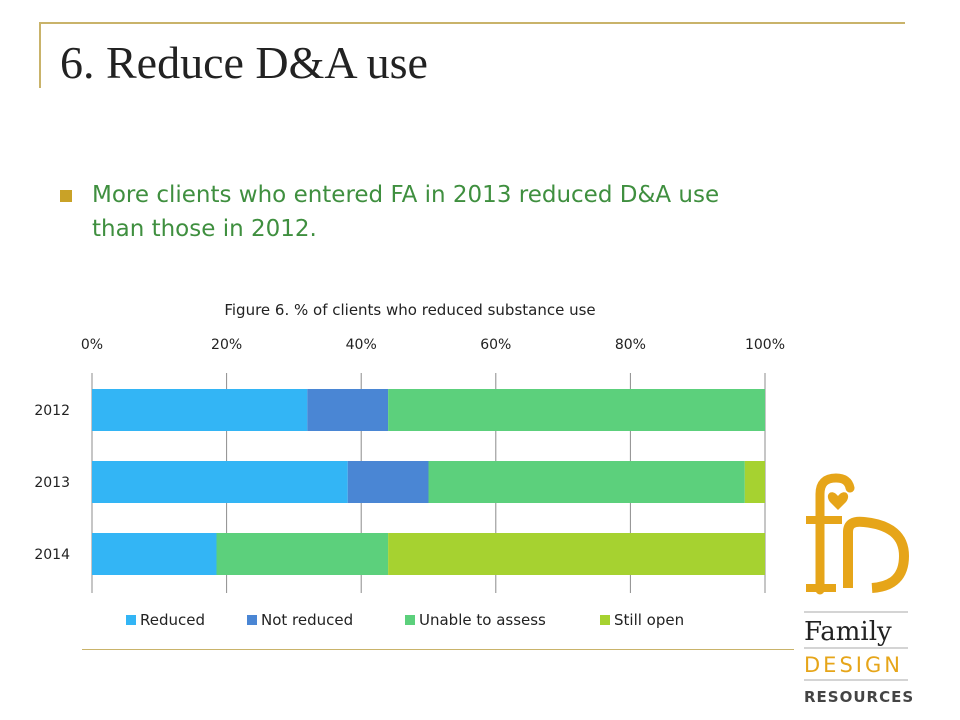 The width and height of the screenshot is (960, 720). I want to click on frame-left-line, so click(40, 55).